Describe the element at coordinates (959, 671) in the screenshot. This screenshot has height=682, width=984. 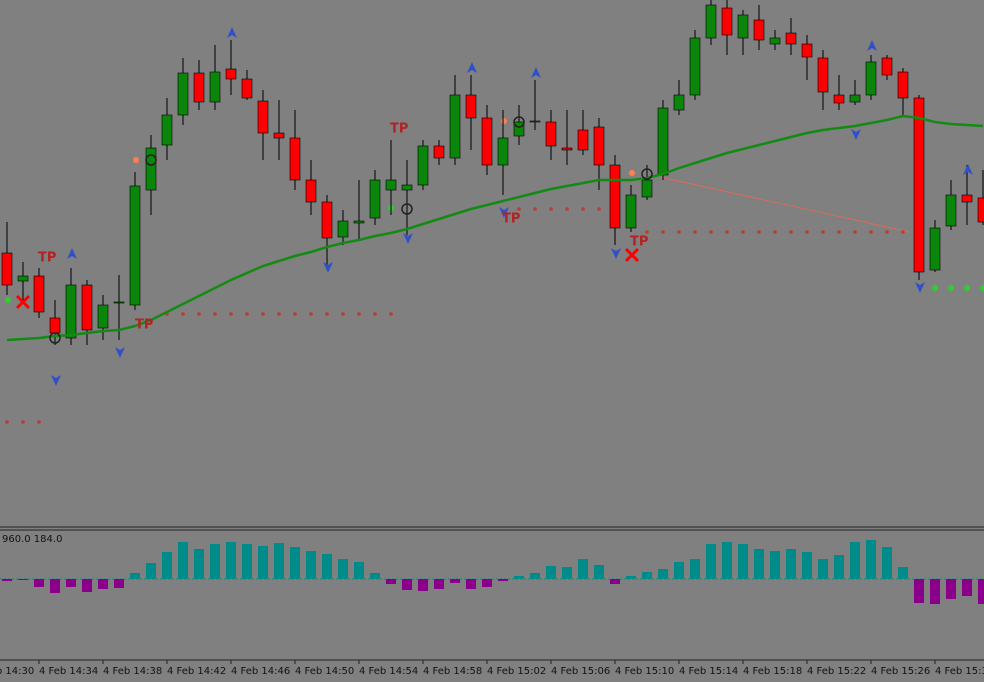
I see `time-label: 4 Feb 15:30` at that location.